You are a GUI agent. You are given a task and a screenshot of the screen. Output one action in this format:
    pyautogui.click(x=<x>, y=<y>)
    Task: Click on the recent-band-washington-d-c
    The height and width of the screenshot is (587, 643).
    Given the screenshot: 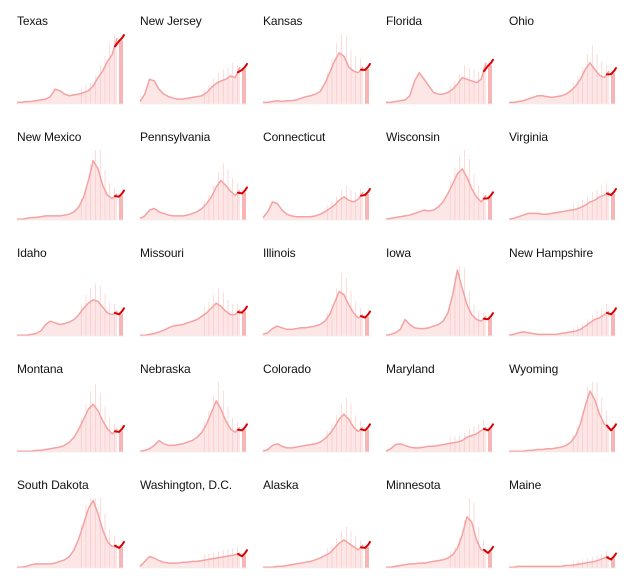 What is the action you would take?
    pyautogui.click(x=244, y=561)
    